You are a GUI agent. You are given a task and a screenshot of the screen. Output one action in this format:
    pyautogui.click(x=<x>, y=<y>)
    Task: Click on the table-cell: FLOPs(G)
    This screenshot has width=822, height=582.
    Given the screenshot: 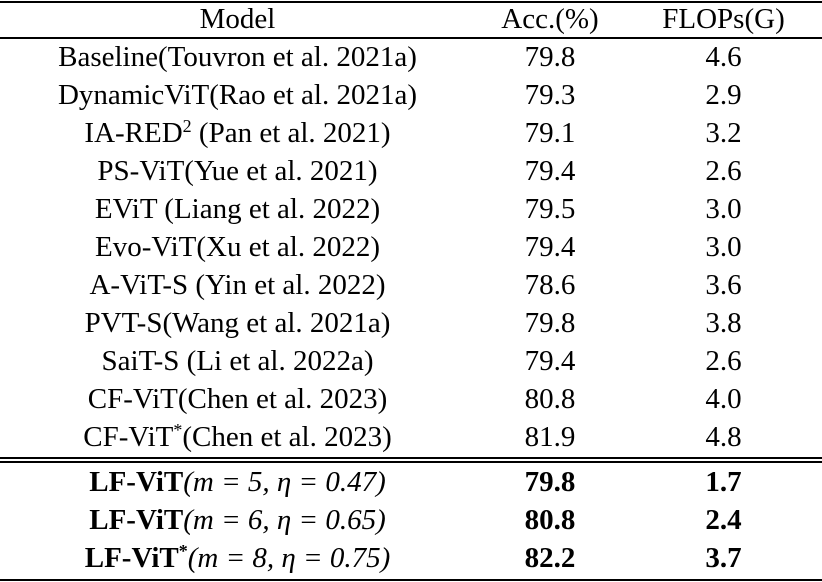 What is the action you would take?
    pyautogui.click(x=723, y=19)
    